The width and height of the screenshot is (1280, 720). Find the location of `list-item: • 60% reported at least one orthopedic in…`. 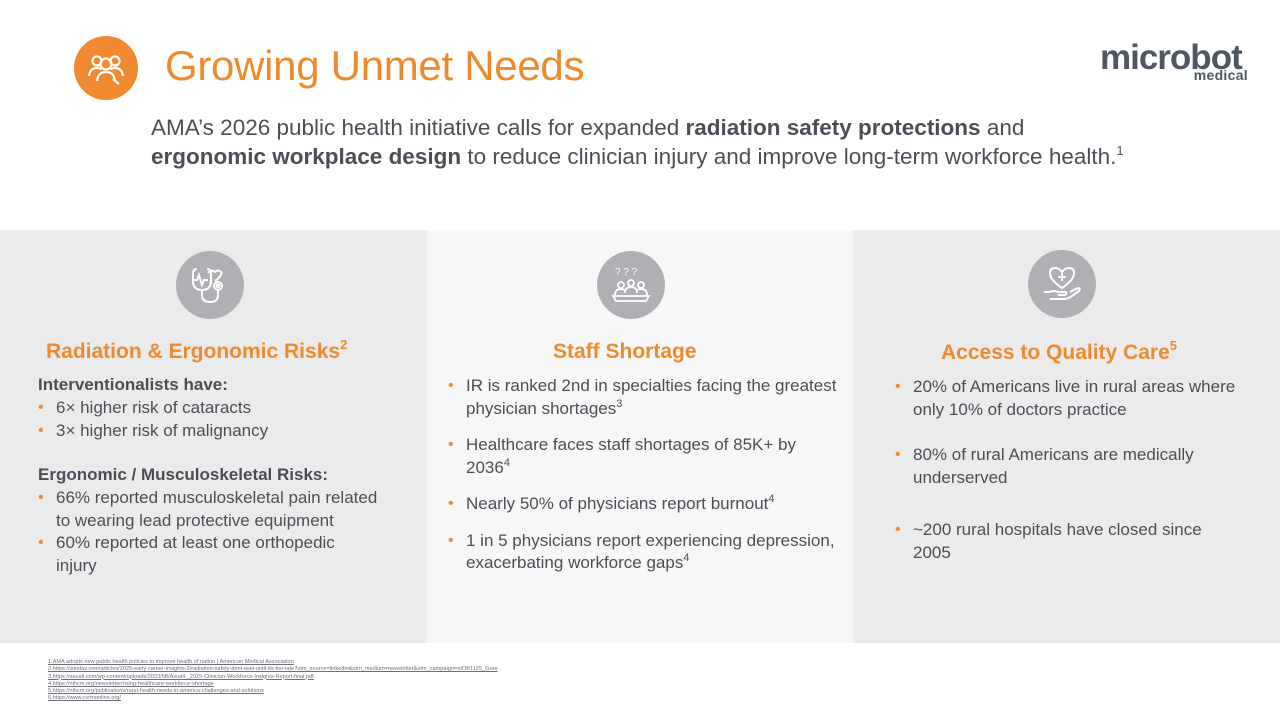

list-item: • 60% reported at least one orthopedic in… is located at coordinates (186, 554).